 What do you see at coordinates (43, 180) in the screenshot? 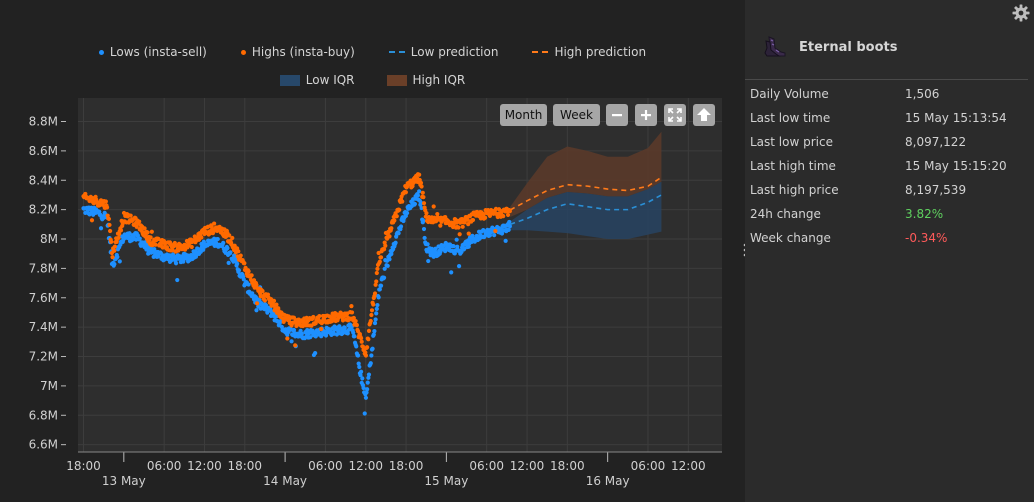
I see `y-tick-label: 8.4M` at bounding box center [43, 180].